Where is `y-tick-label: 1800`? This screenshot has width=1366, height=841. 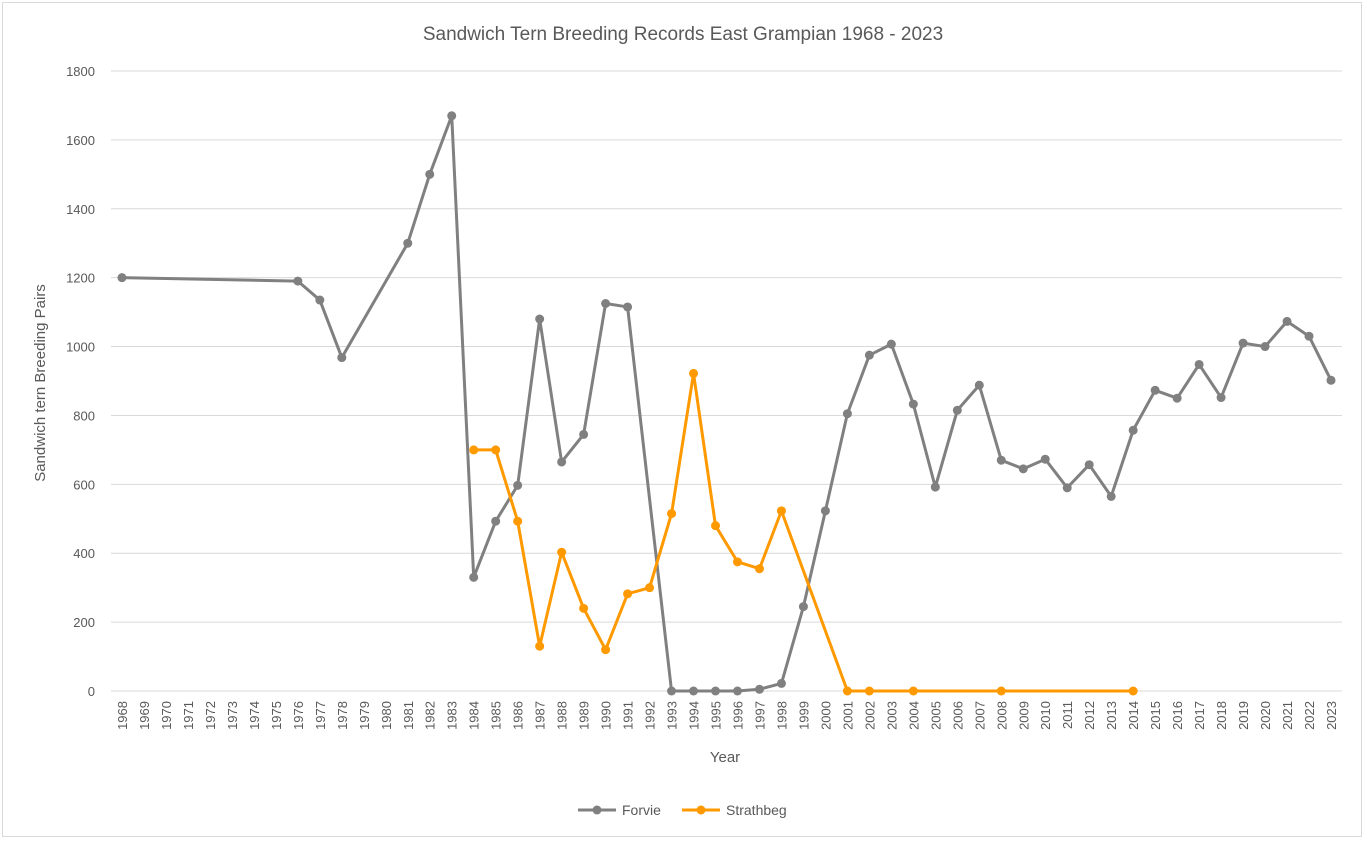 y-tick-label: 1800 is located at coordinates (80, 71).